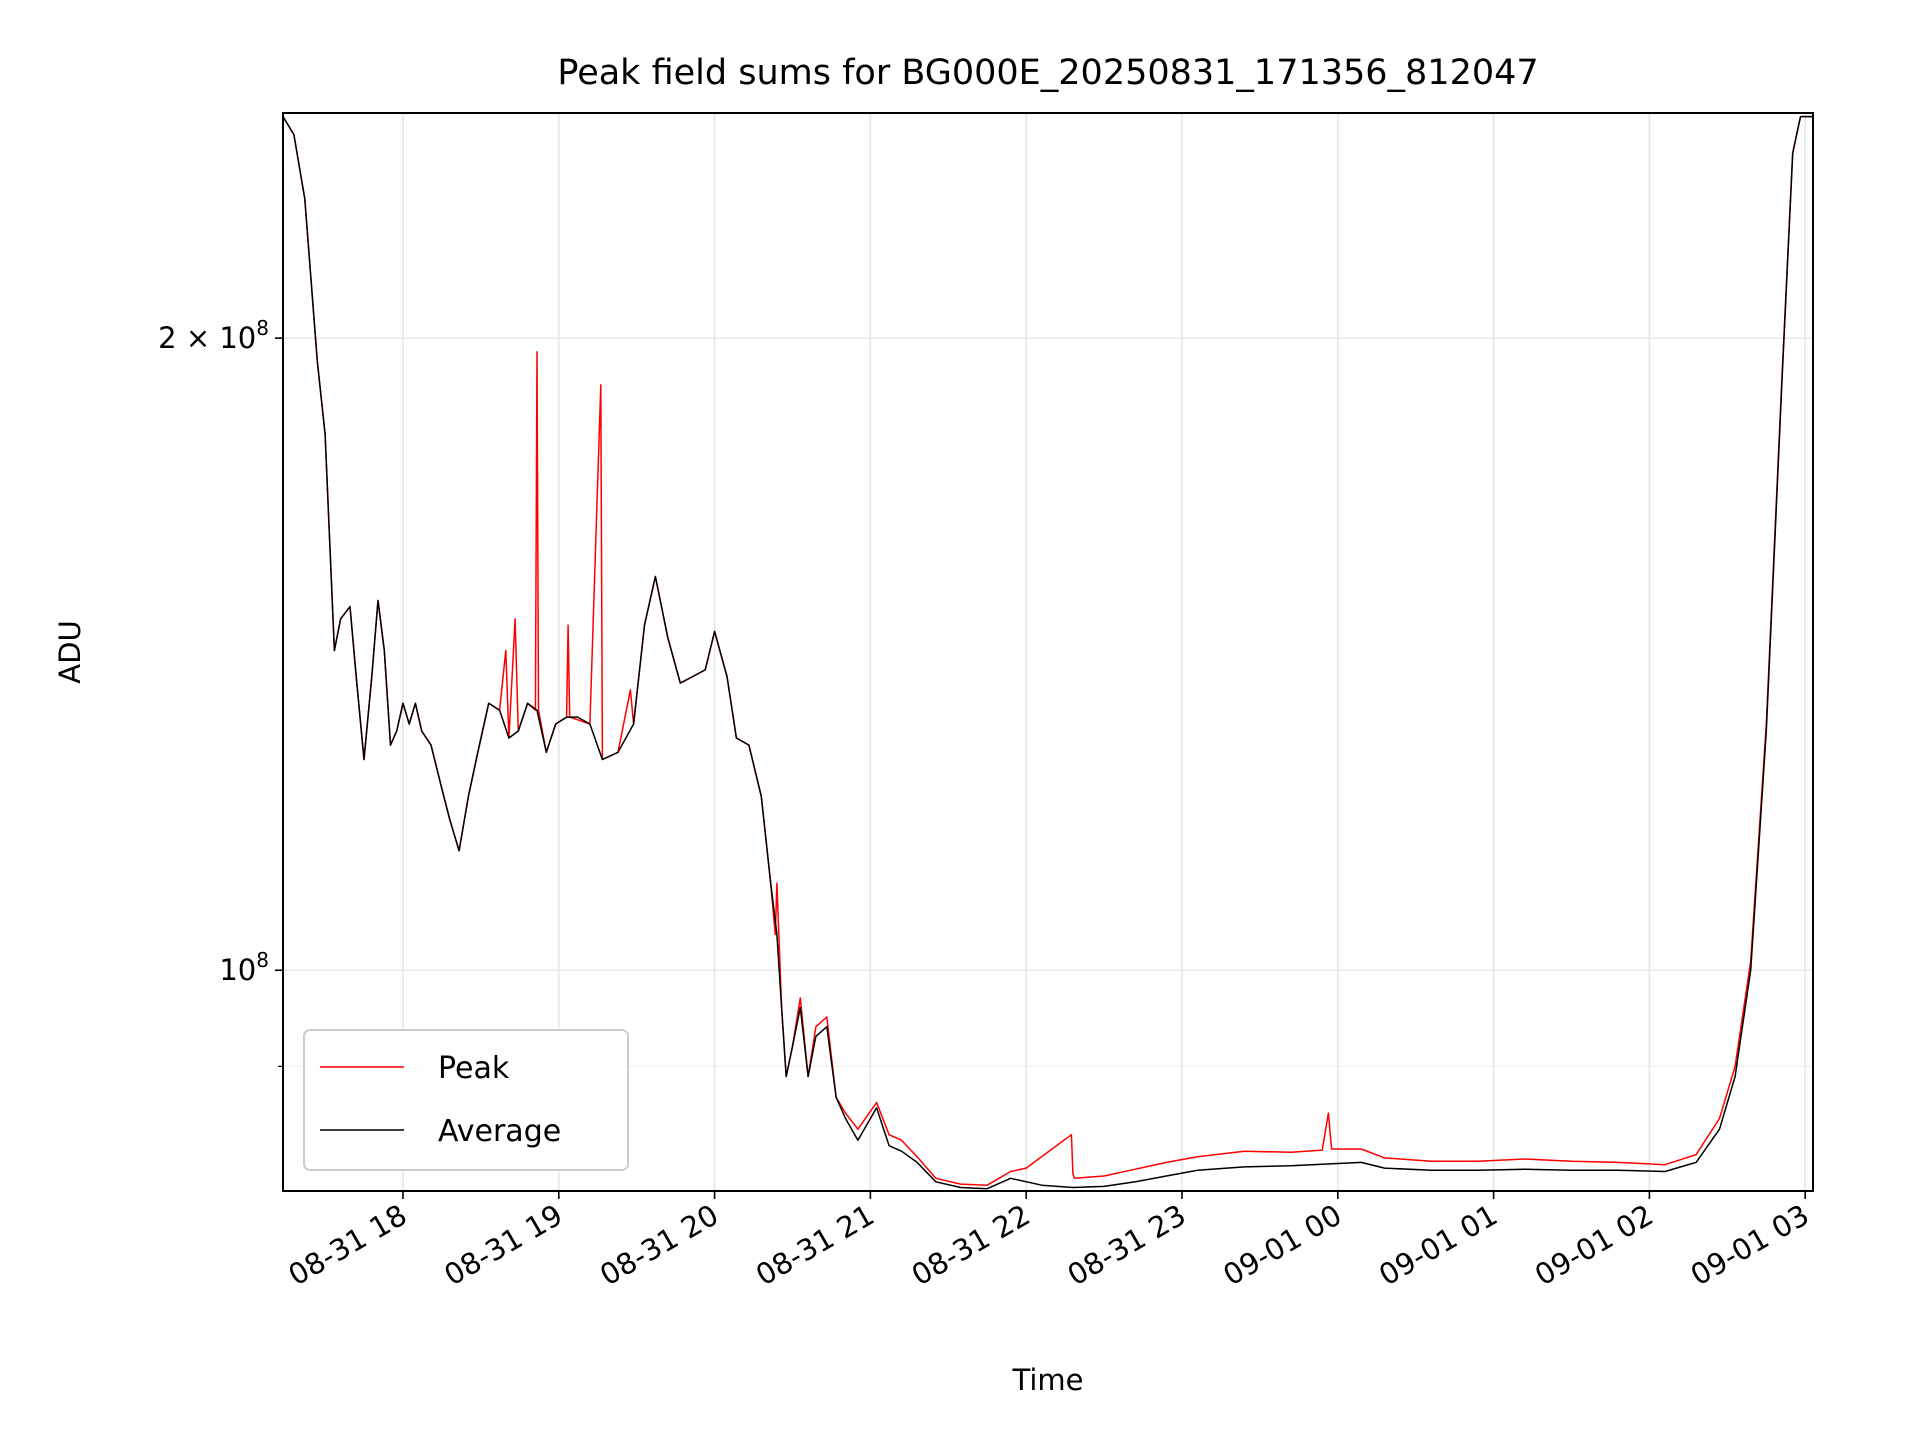 The height and width of the screenshot is (1440, 1920). I want to click on legend: Peak Average, so click(466, 1100).